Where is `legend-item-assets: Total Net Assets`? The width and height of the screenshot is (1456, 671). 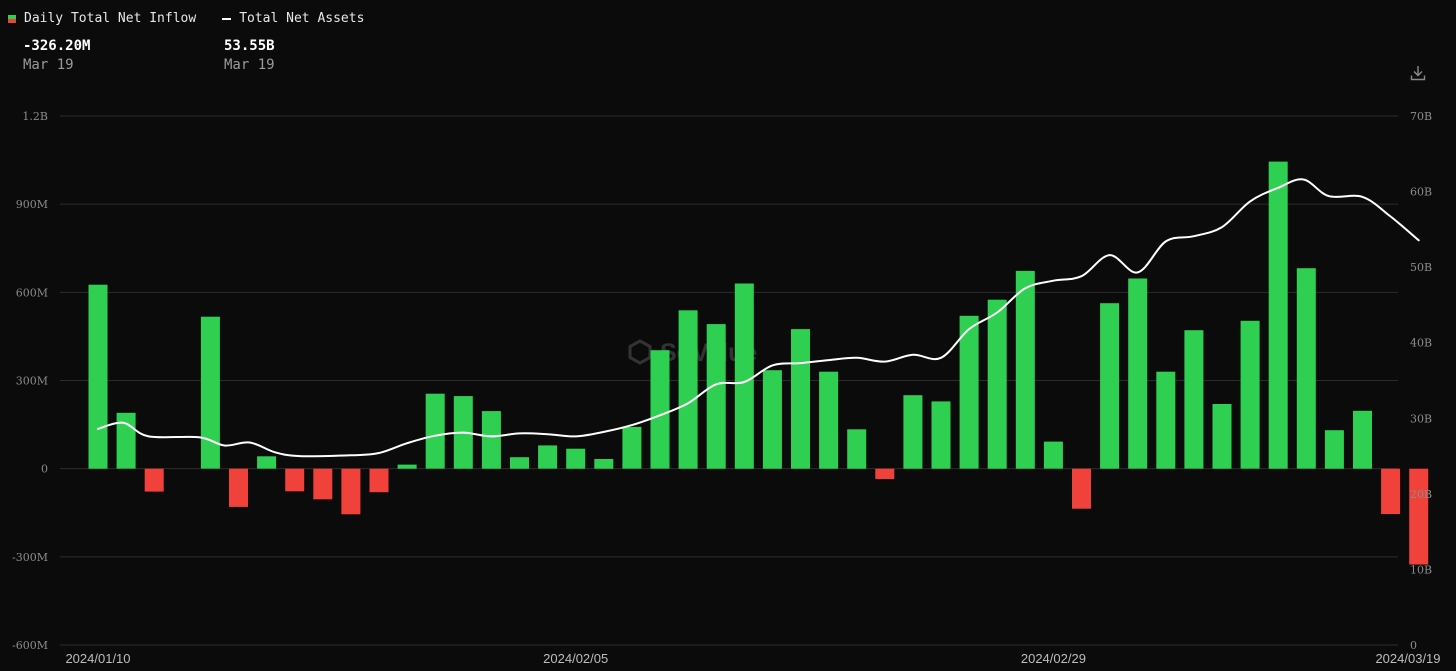 legend-item-assets: Total Net Assets is located at coordinates (293, 18).